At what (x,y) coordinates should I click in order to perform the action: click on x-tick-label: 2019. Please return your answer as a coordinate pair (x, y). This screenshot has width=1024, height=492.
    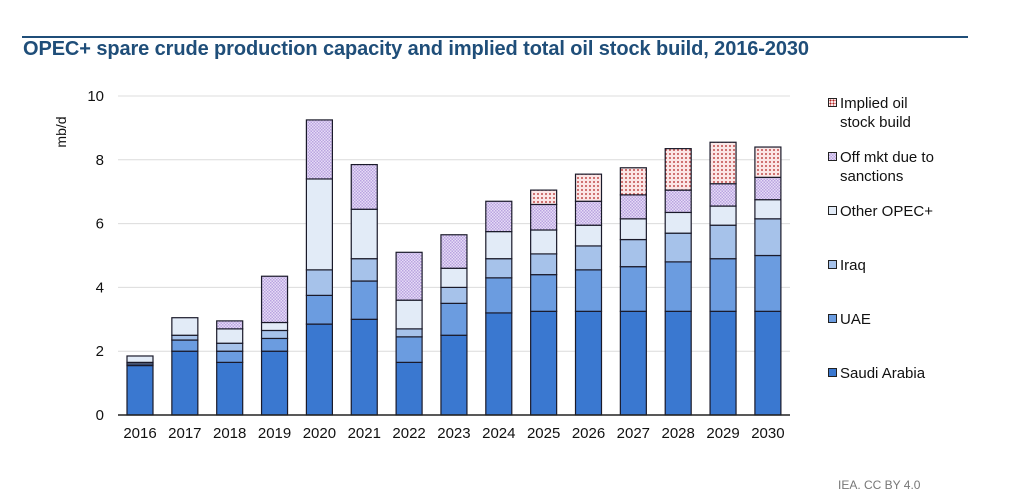
    Looking at the image, I should click on (274, 433).